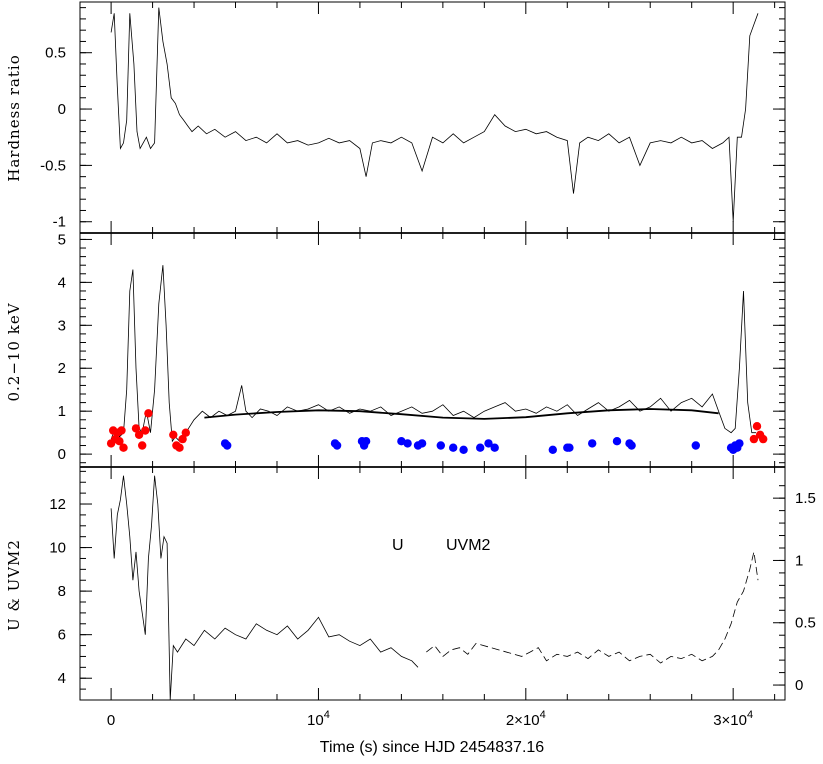 The width and height of the screenshot is (823, 764). Describe the element at coordinates (62, 325) in the screenshot. I see `y-tick-label: 3` at that location.